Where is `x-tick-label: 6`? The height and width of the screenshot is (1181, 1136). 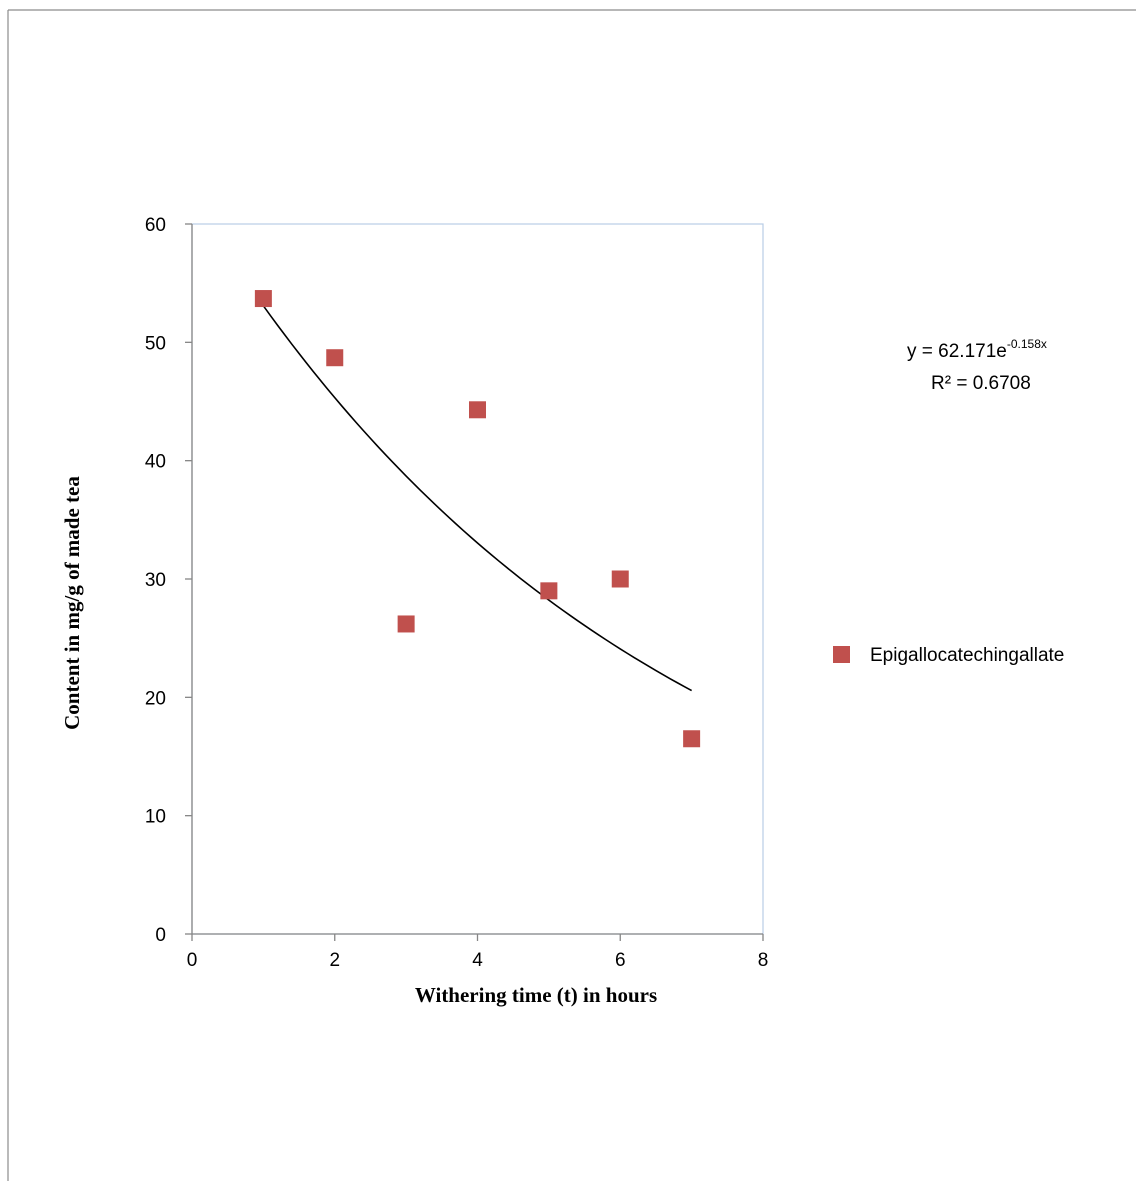 x-tick-label: 6 is located at coordinates (620, 960).